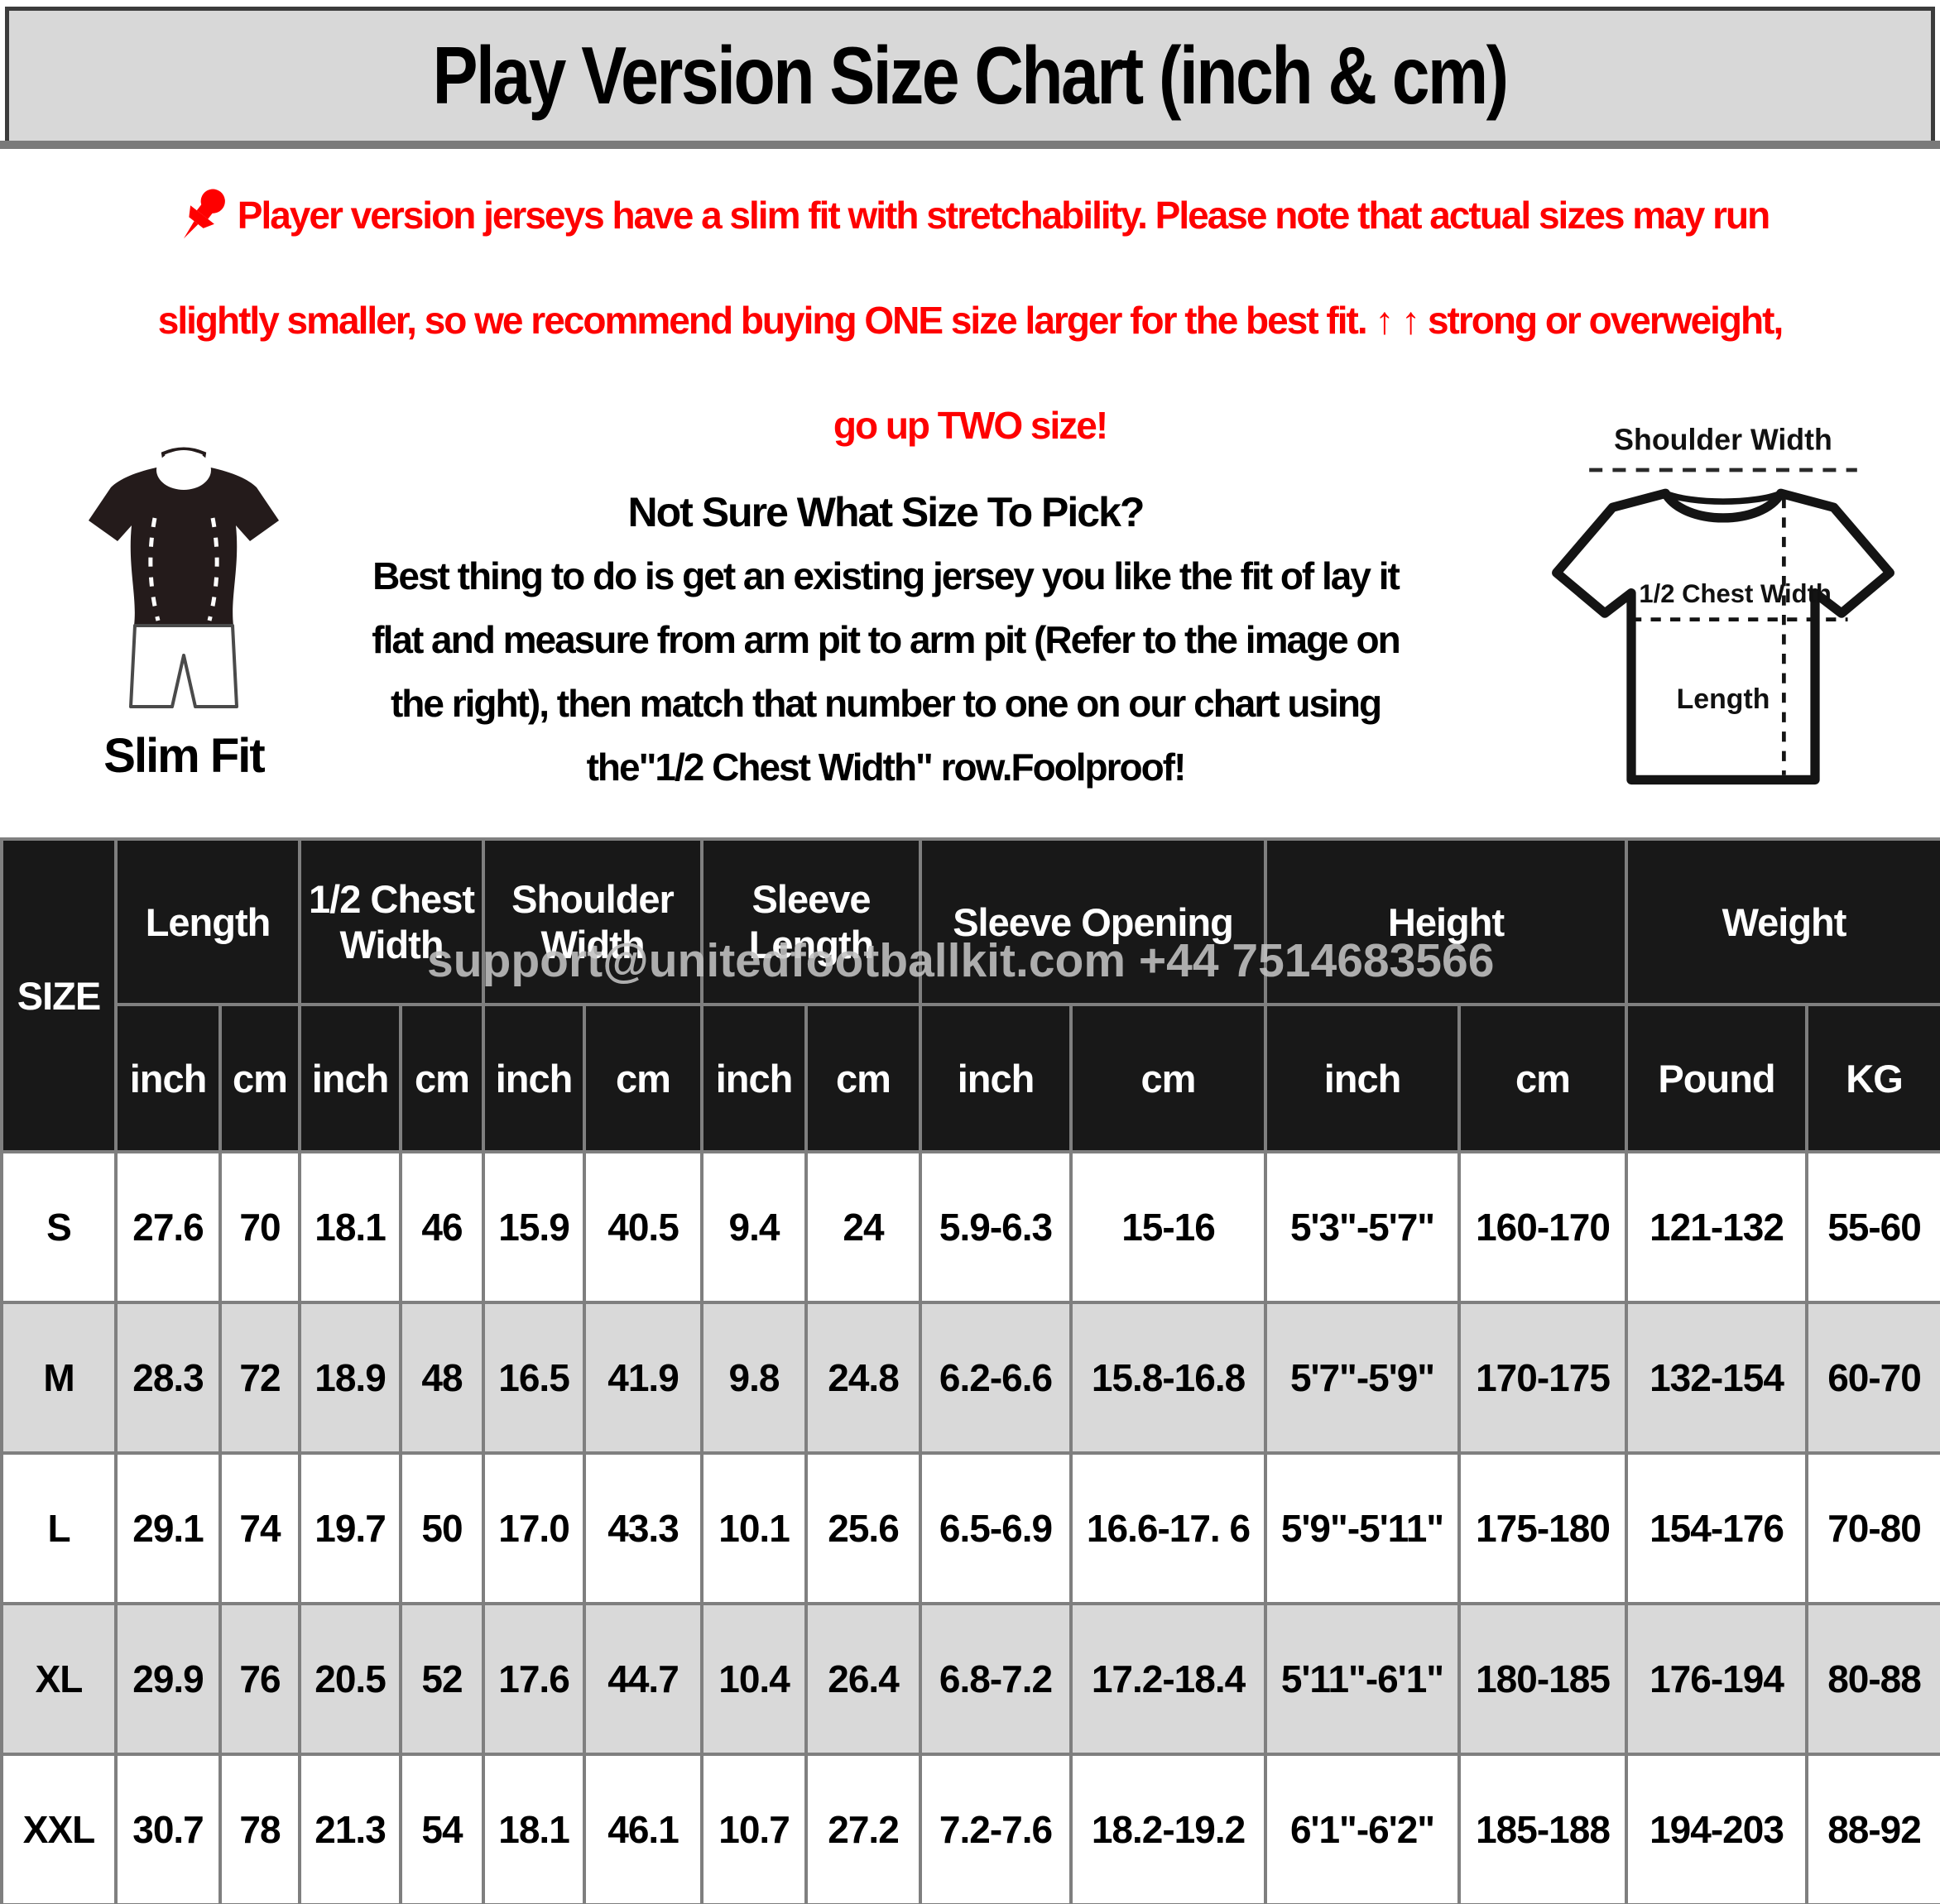 The image size is (1940, 1904). What do you see at coordinates (1093, 921) in the screenshot?
I see `col-group-sleeve-opening: Sleeve Opening` at bounding box center [1093, 921].